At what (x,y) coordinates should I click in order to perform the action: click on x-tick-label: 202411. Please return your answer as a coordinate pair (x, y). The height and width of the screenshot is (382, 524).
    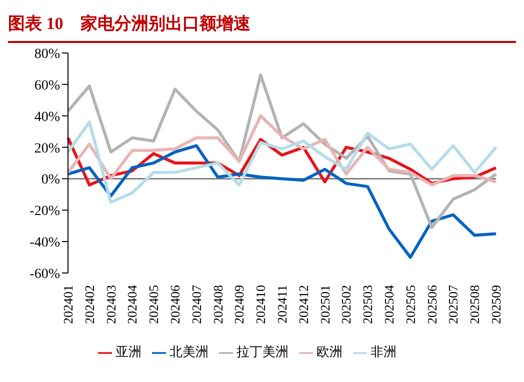
    Looking at the image, I should click on (282, 304).